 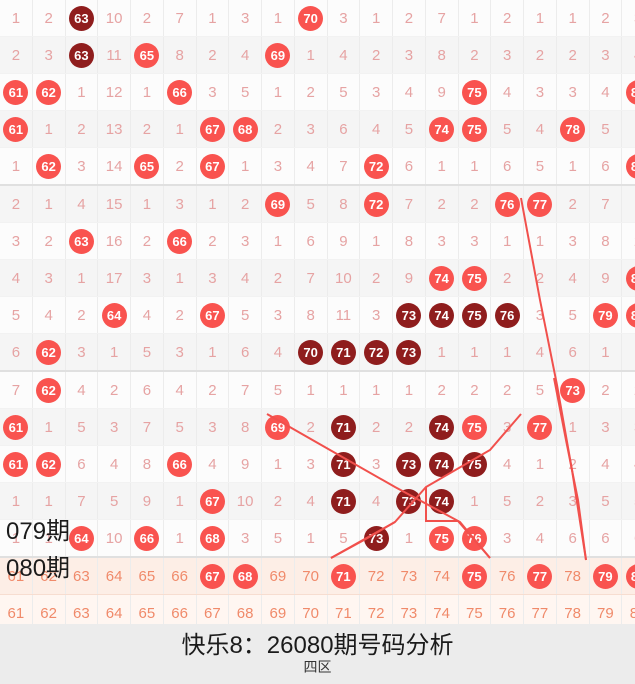 What do you see at coordinates (507, 315) in the screenshot?
I see `cold-number-ball: 76` at bounding box center [507, 315].